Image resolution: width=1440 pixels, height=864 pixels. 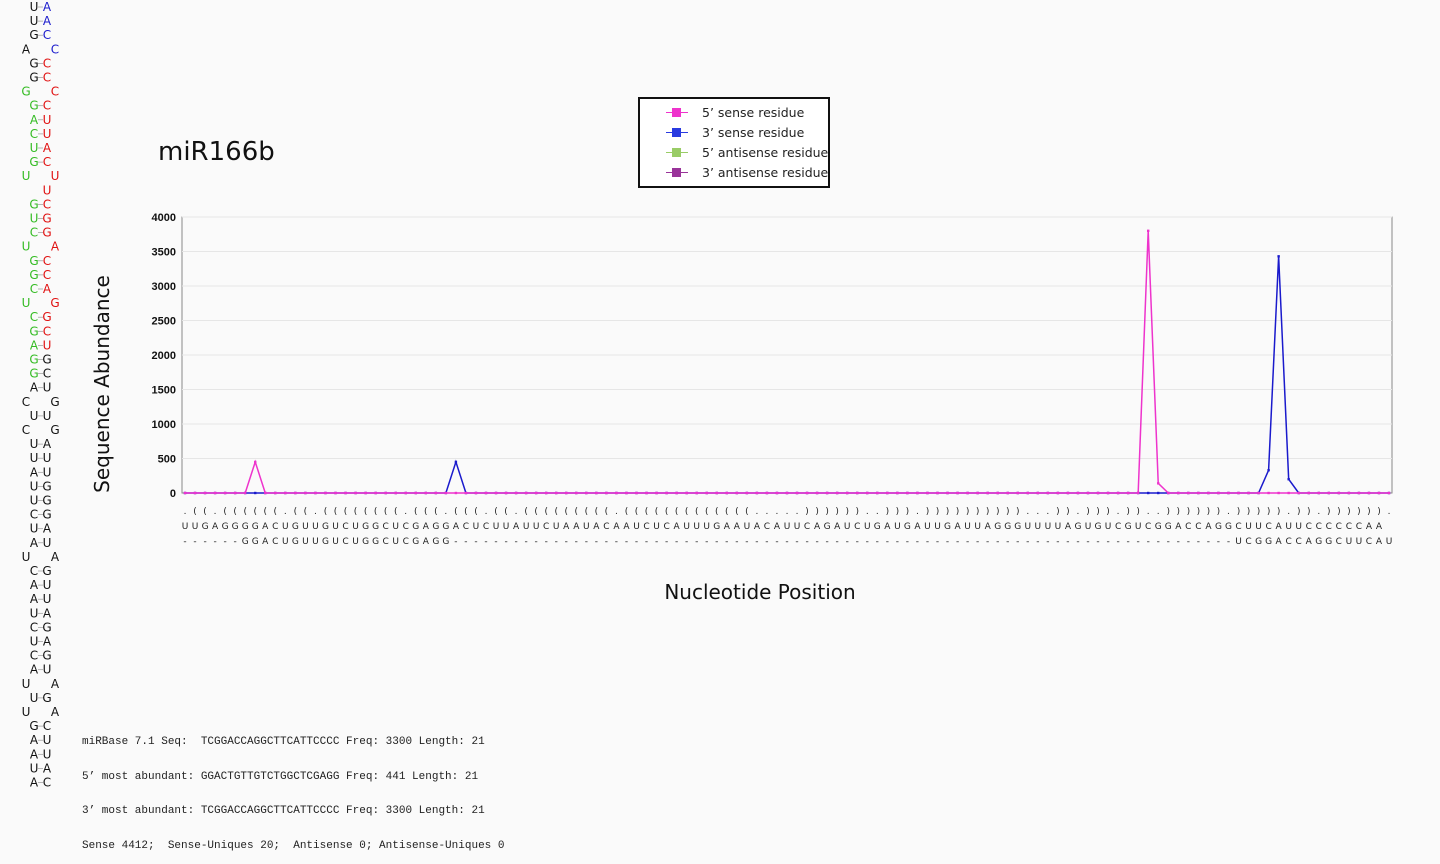 I want to click on series-3-sense-point, so click(x=255, y=493).